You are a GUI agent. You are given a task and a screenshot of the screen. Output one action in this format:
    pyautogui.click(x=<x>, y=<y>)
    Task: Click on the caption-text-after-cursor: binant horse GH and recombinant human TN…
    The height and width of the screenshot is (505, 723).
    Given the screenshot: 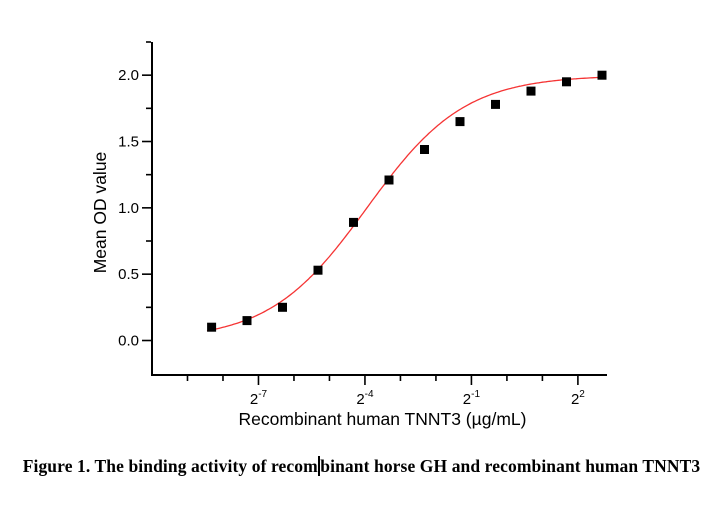 What is the action you would take?
    pyautogui.click(x=510, y=466)
    